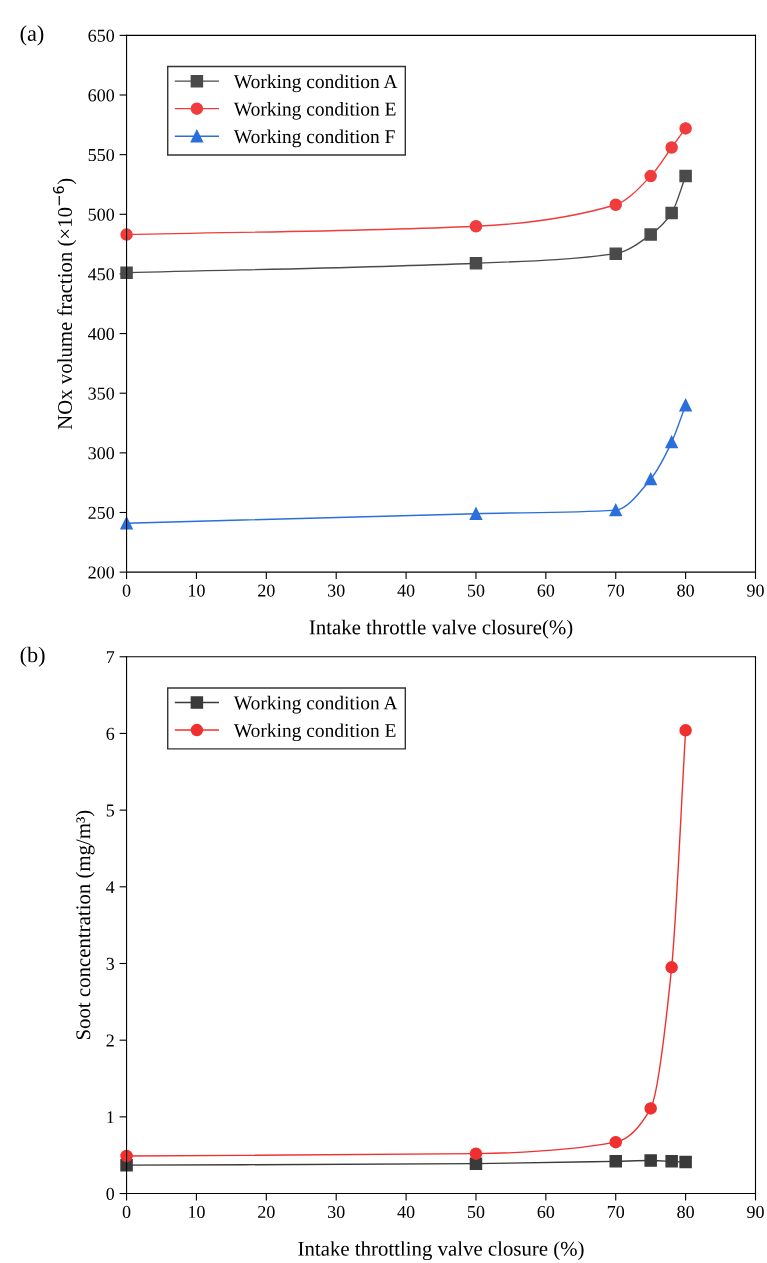 This screenshot has width=767, height=1263. I want to click on y-tick-label: 350, so click(101, 393).